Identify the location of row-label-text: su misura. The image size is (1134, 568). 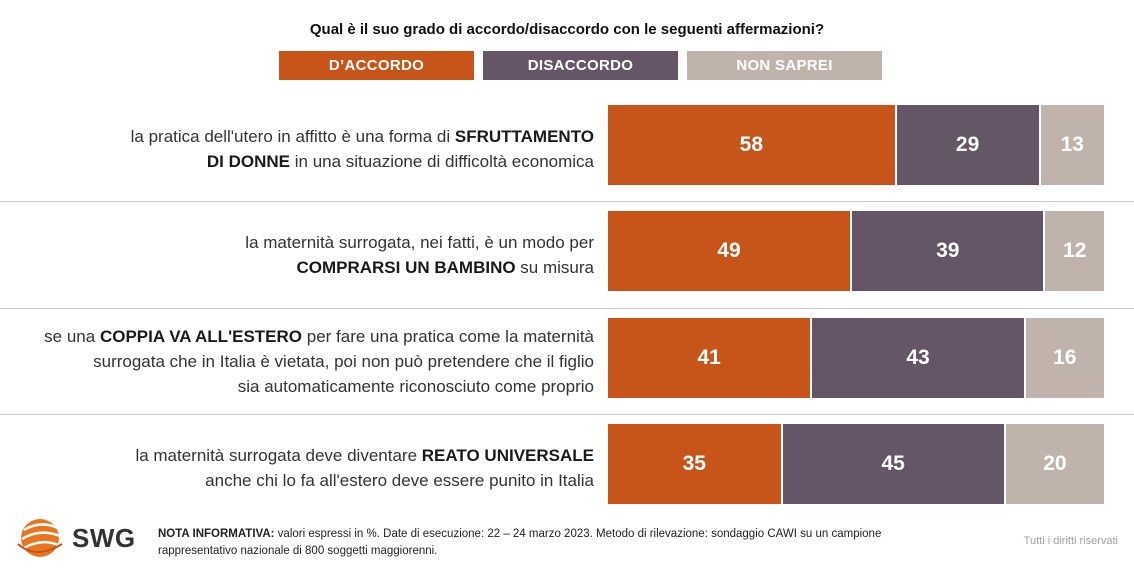
(554, 267).